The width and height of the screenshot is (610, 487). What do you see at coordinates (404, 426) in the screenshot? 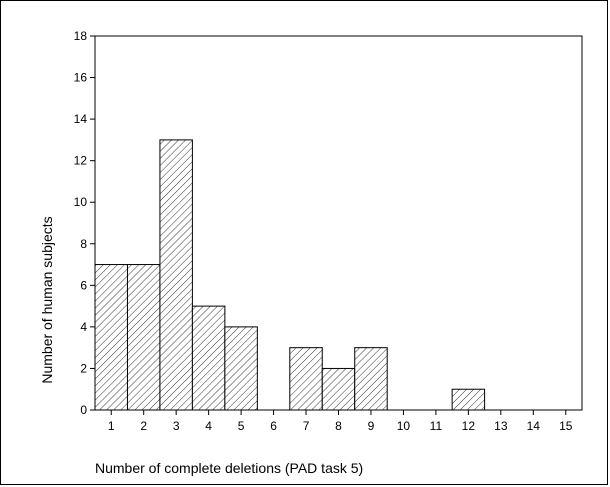
I see `x-tick-label: 10` at bounding box center [404, 426].